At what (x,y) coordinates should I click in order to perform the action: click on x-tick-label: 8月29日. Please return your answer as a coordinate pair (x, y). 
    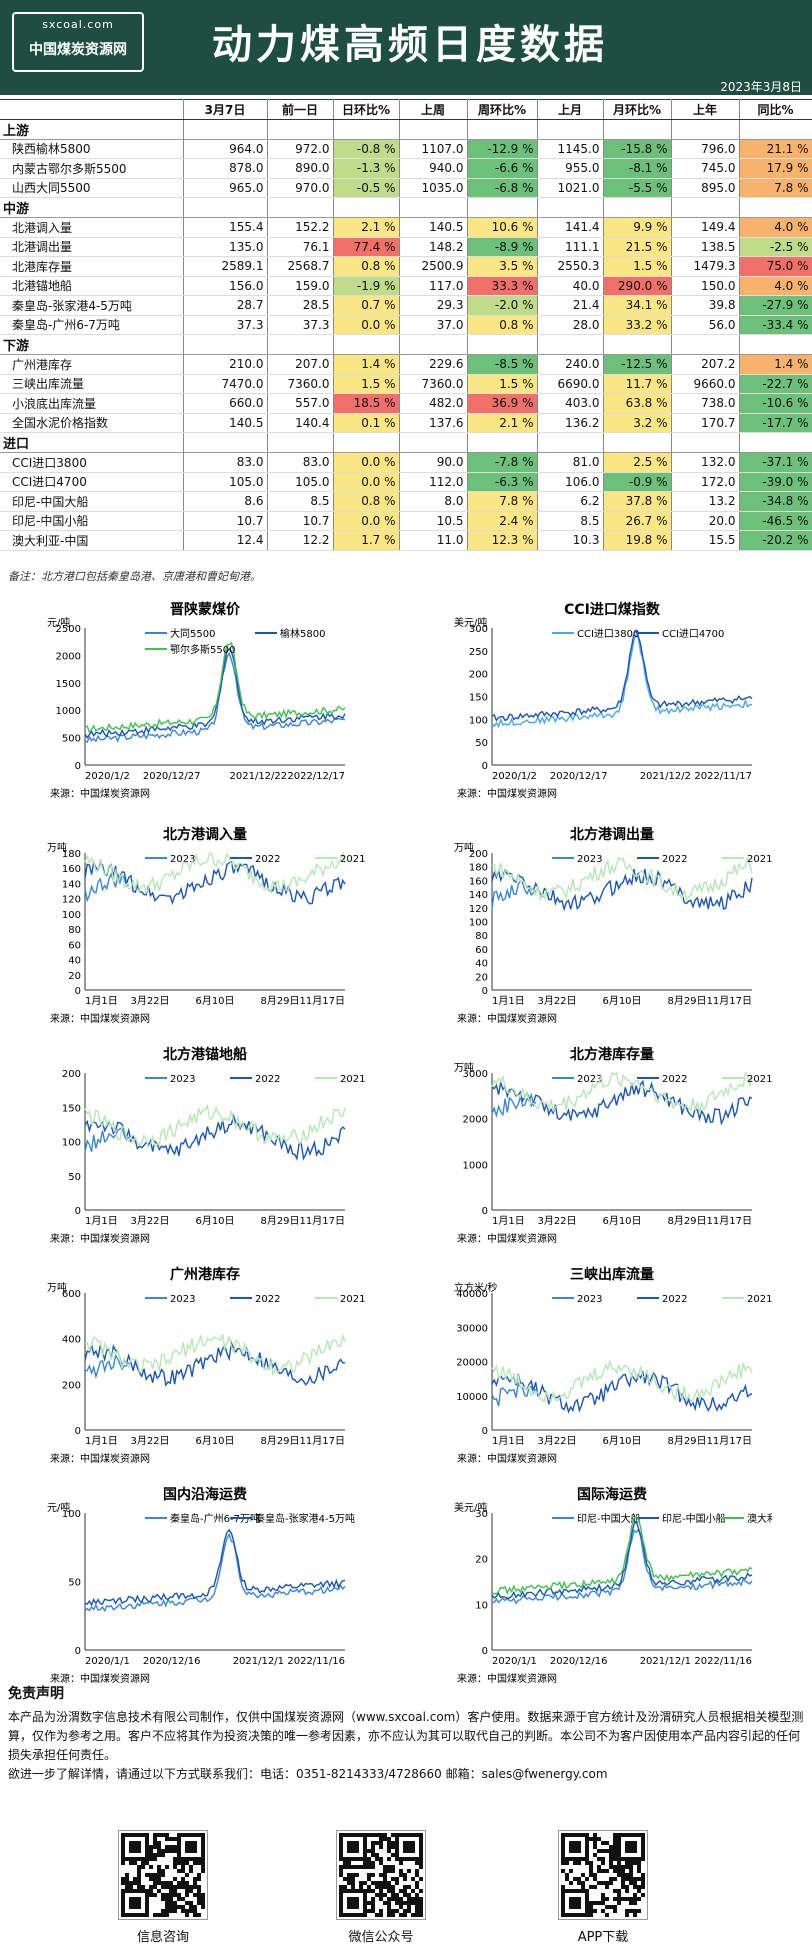
    Looking at the image, I should click on (686, 1001).